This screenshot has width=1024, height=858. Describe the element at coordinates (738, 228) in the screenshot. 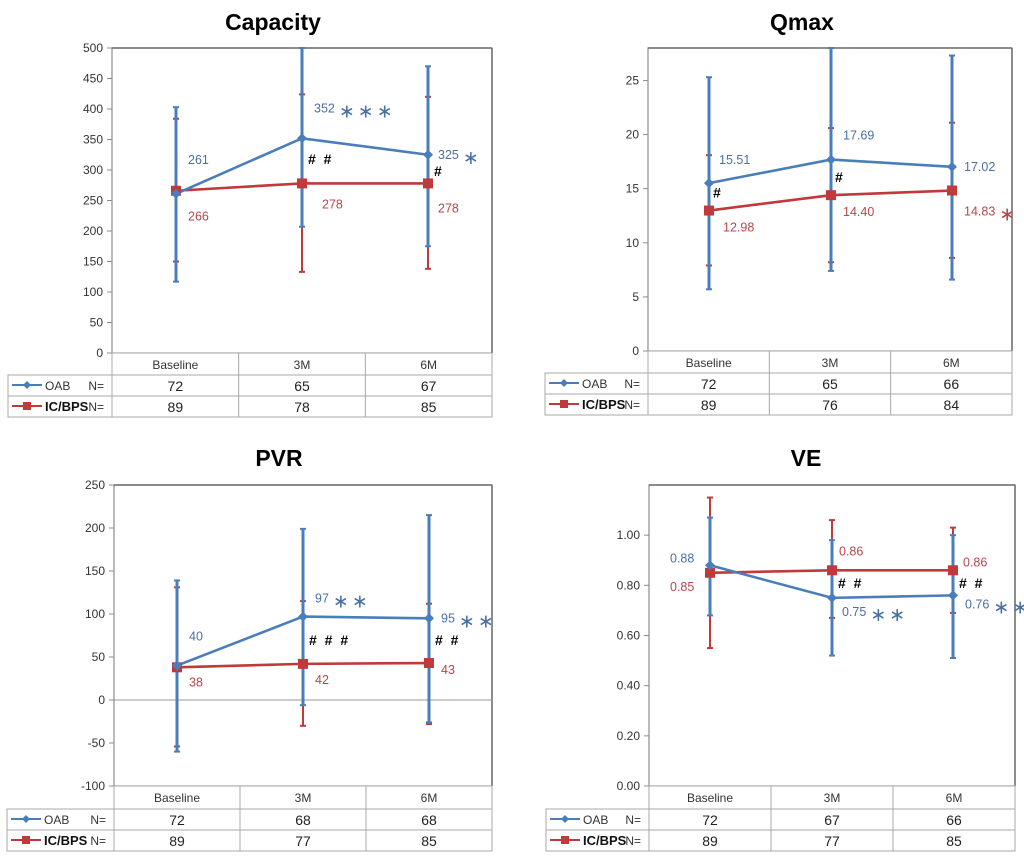

I see `value-text: 12.98` at that location.